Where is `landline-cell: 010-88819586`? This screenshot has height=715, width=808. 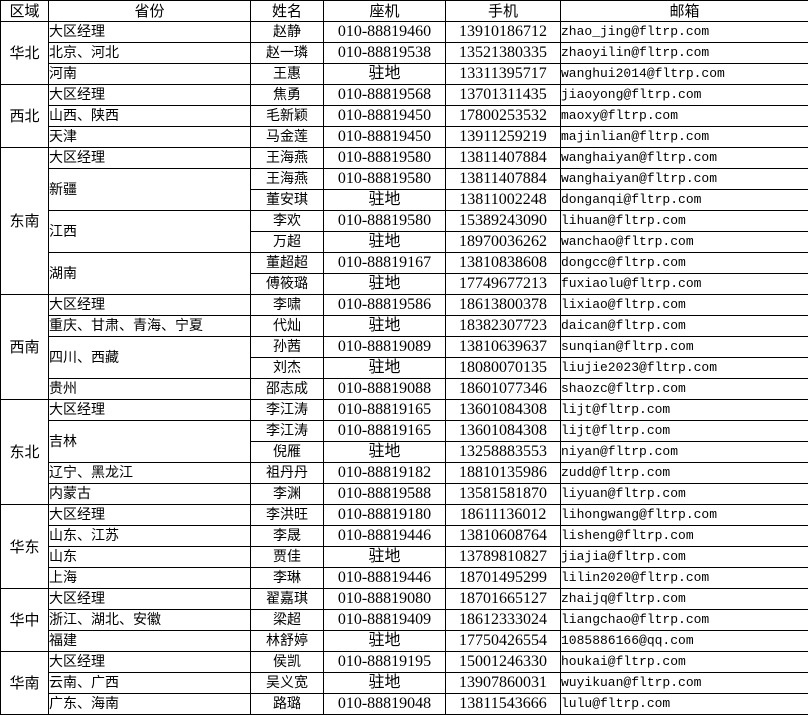 landline-cell: 010-88819586 is located at coordinates (385, 305).